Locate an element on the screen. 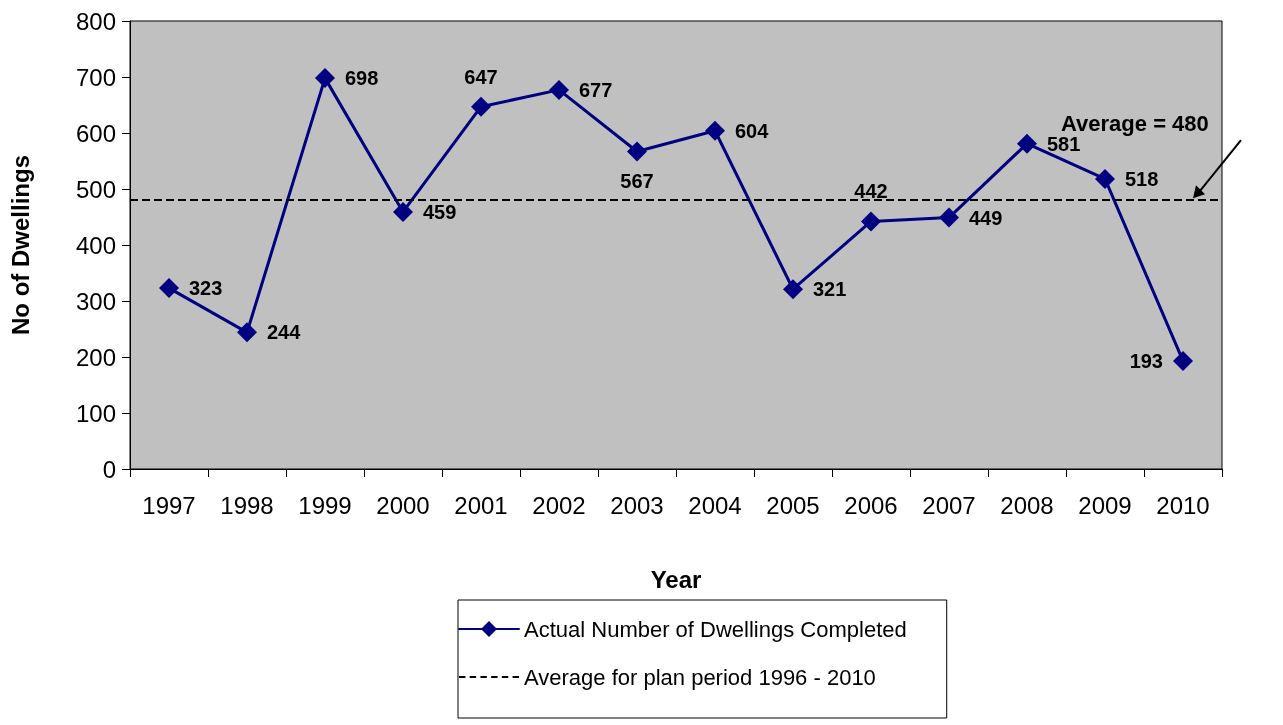 The height and width of the screenshot is (725, 1283). x-tick-label: 1998 is located at coordinates (247, 505).